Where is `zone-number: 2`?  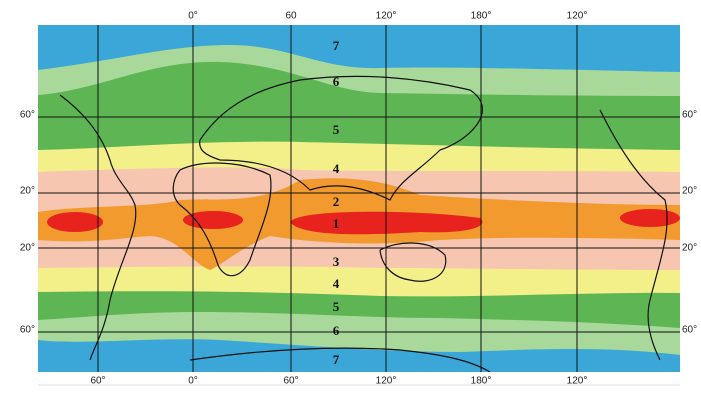
zone-number: 2 is located at coordinates (336, 201).